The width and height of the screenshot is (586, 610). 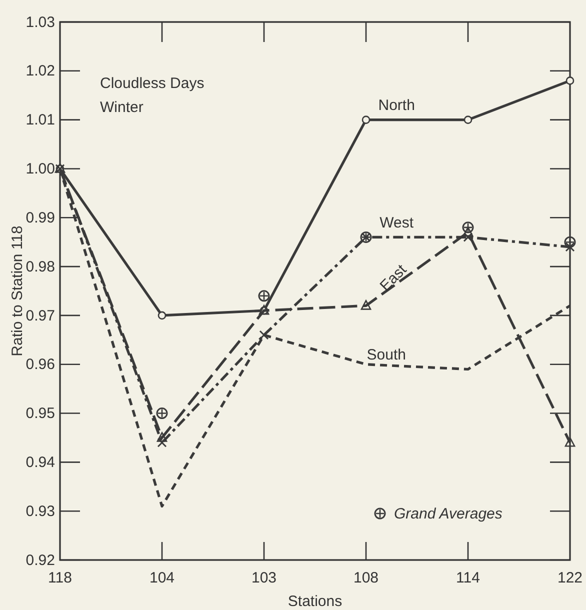 What do you see at coordinates (40, 462) in the screenshot?
I see `y-tick-label: 0.94` at bounding box center [40, 462].